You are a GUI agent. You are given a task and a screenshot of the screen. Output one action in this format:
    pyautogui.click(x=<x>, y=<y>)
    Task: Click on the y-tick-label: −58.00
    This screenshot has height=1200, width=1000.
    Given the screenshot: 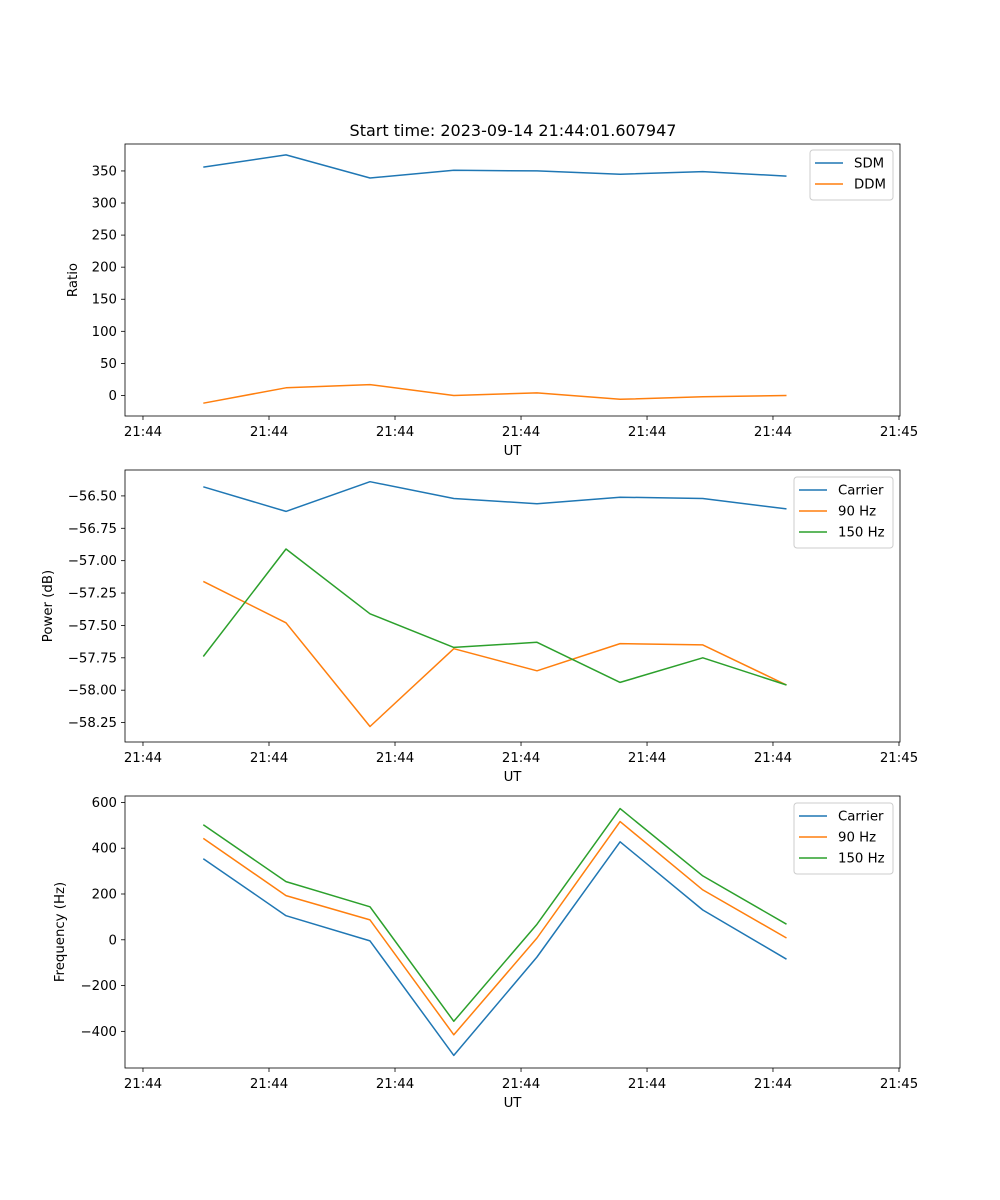 What is the action you would take?
    pyautogui.click(x=92, y=691)
    